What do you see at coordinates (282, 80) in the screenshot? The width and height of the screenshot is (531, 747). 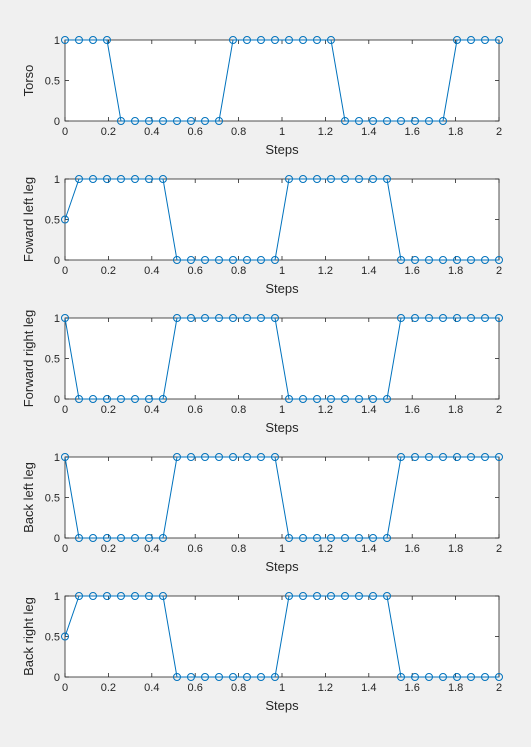 I see `series-line` at bounding box center [282, 80].